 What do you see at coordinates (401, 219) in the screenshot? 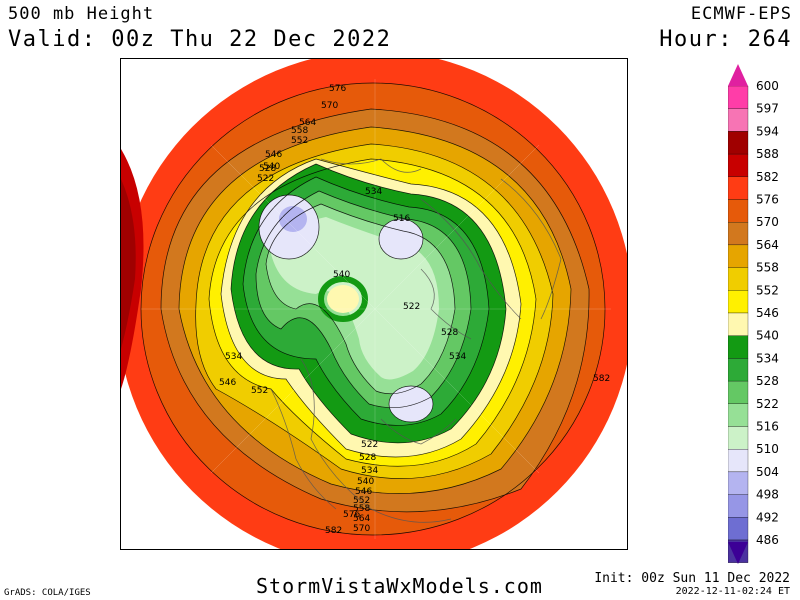
I see `contour-label: 516` at bounding box center [401, 219].